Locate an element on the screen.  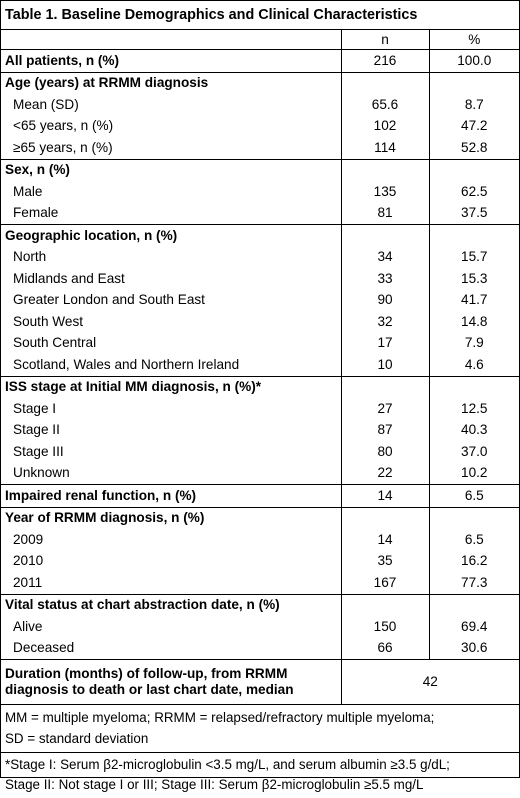
iss-stage-row-pct: 37.0 is located at coordinates (474, 452).